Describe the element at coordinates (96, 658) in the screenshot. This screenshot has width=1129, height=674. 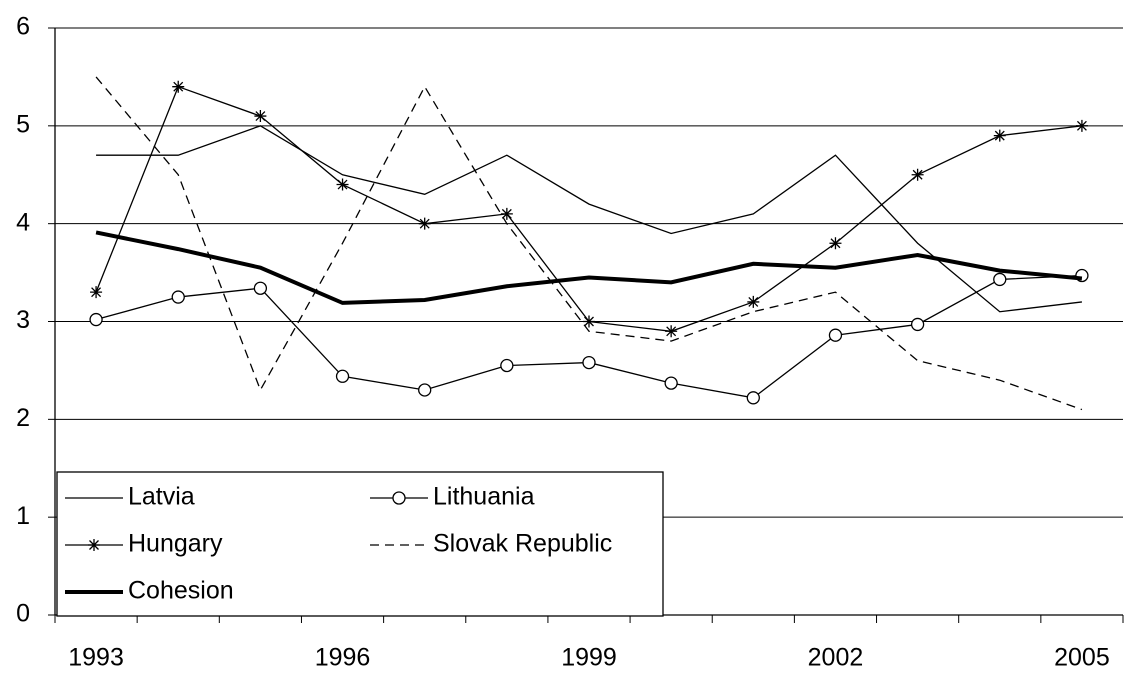
I see `x-tick-label: 1993` at that location.